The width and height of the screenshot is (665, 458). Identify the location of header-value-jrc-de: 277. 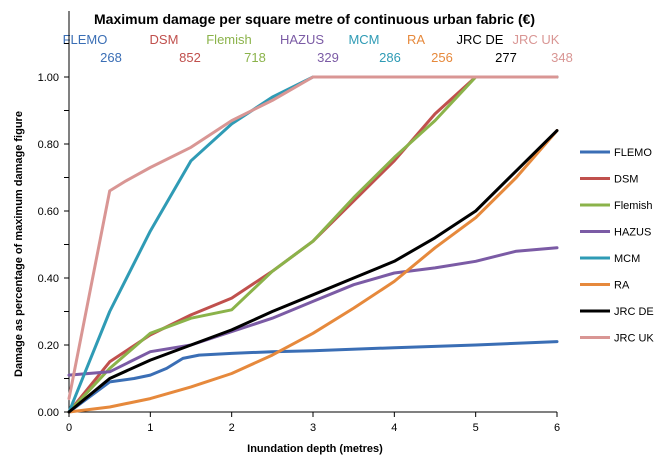
(506, 57).